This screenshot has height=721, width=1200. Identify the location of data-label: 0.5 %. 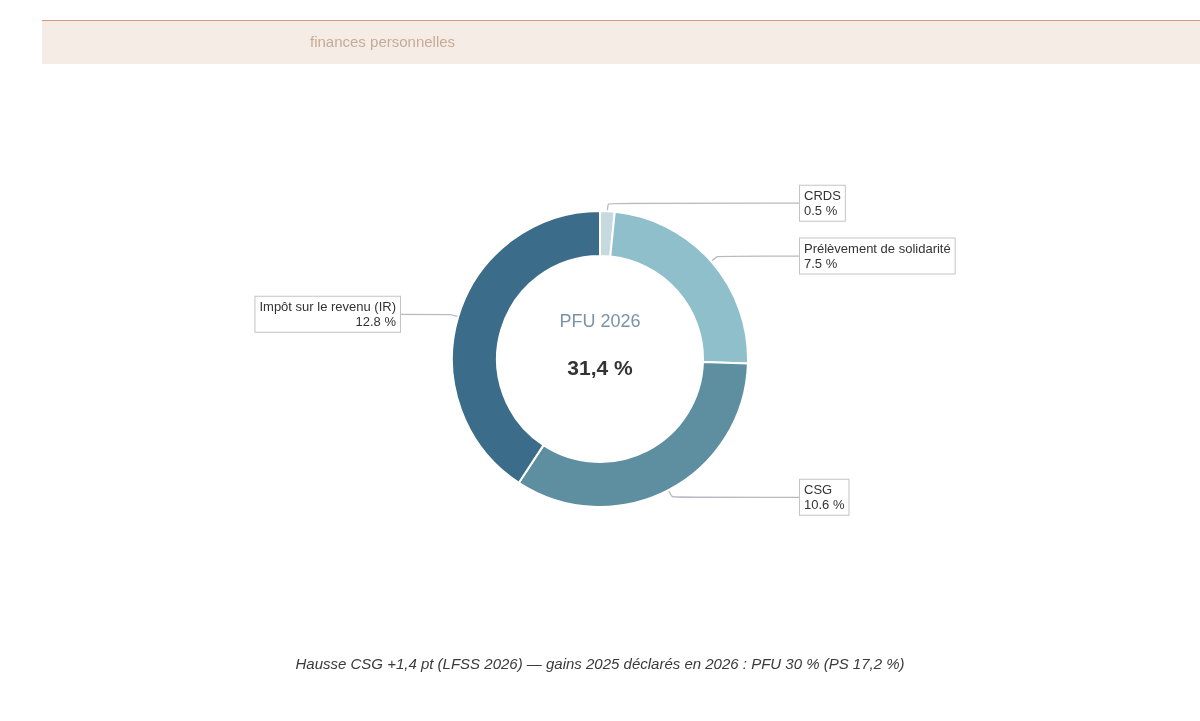
(821, 211).